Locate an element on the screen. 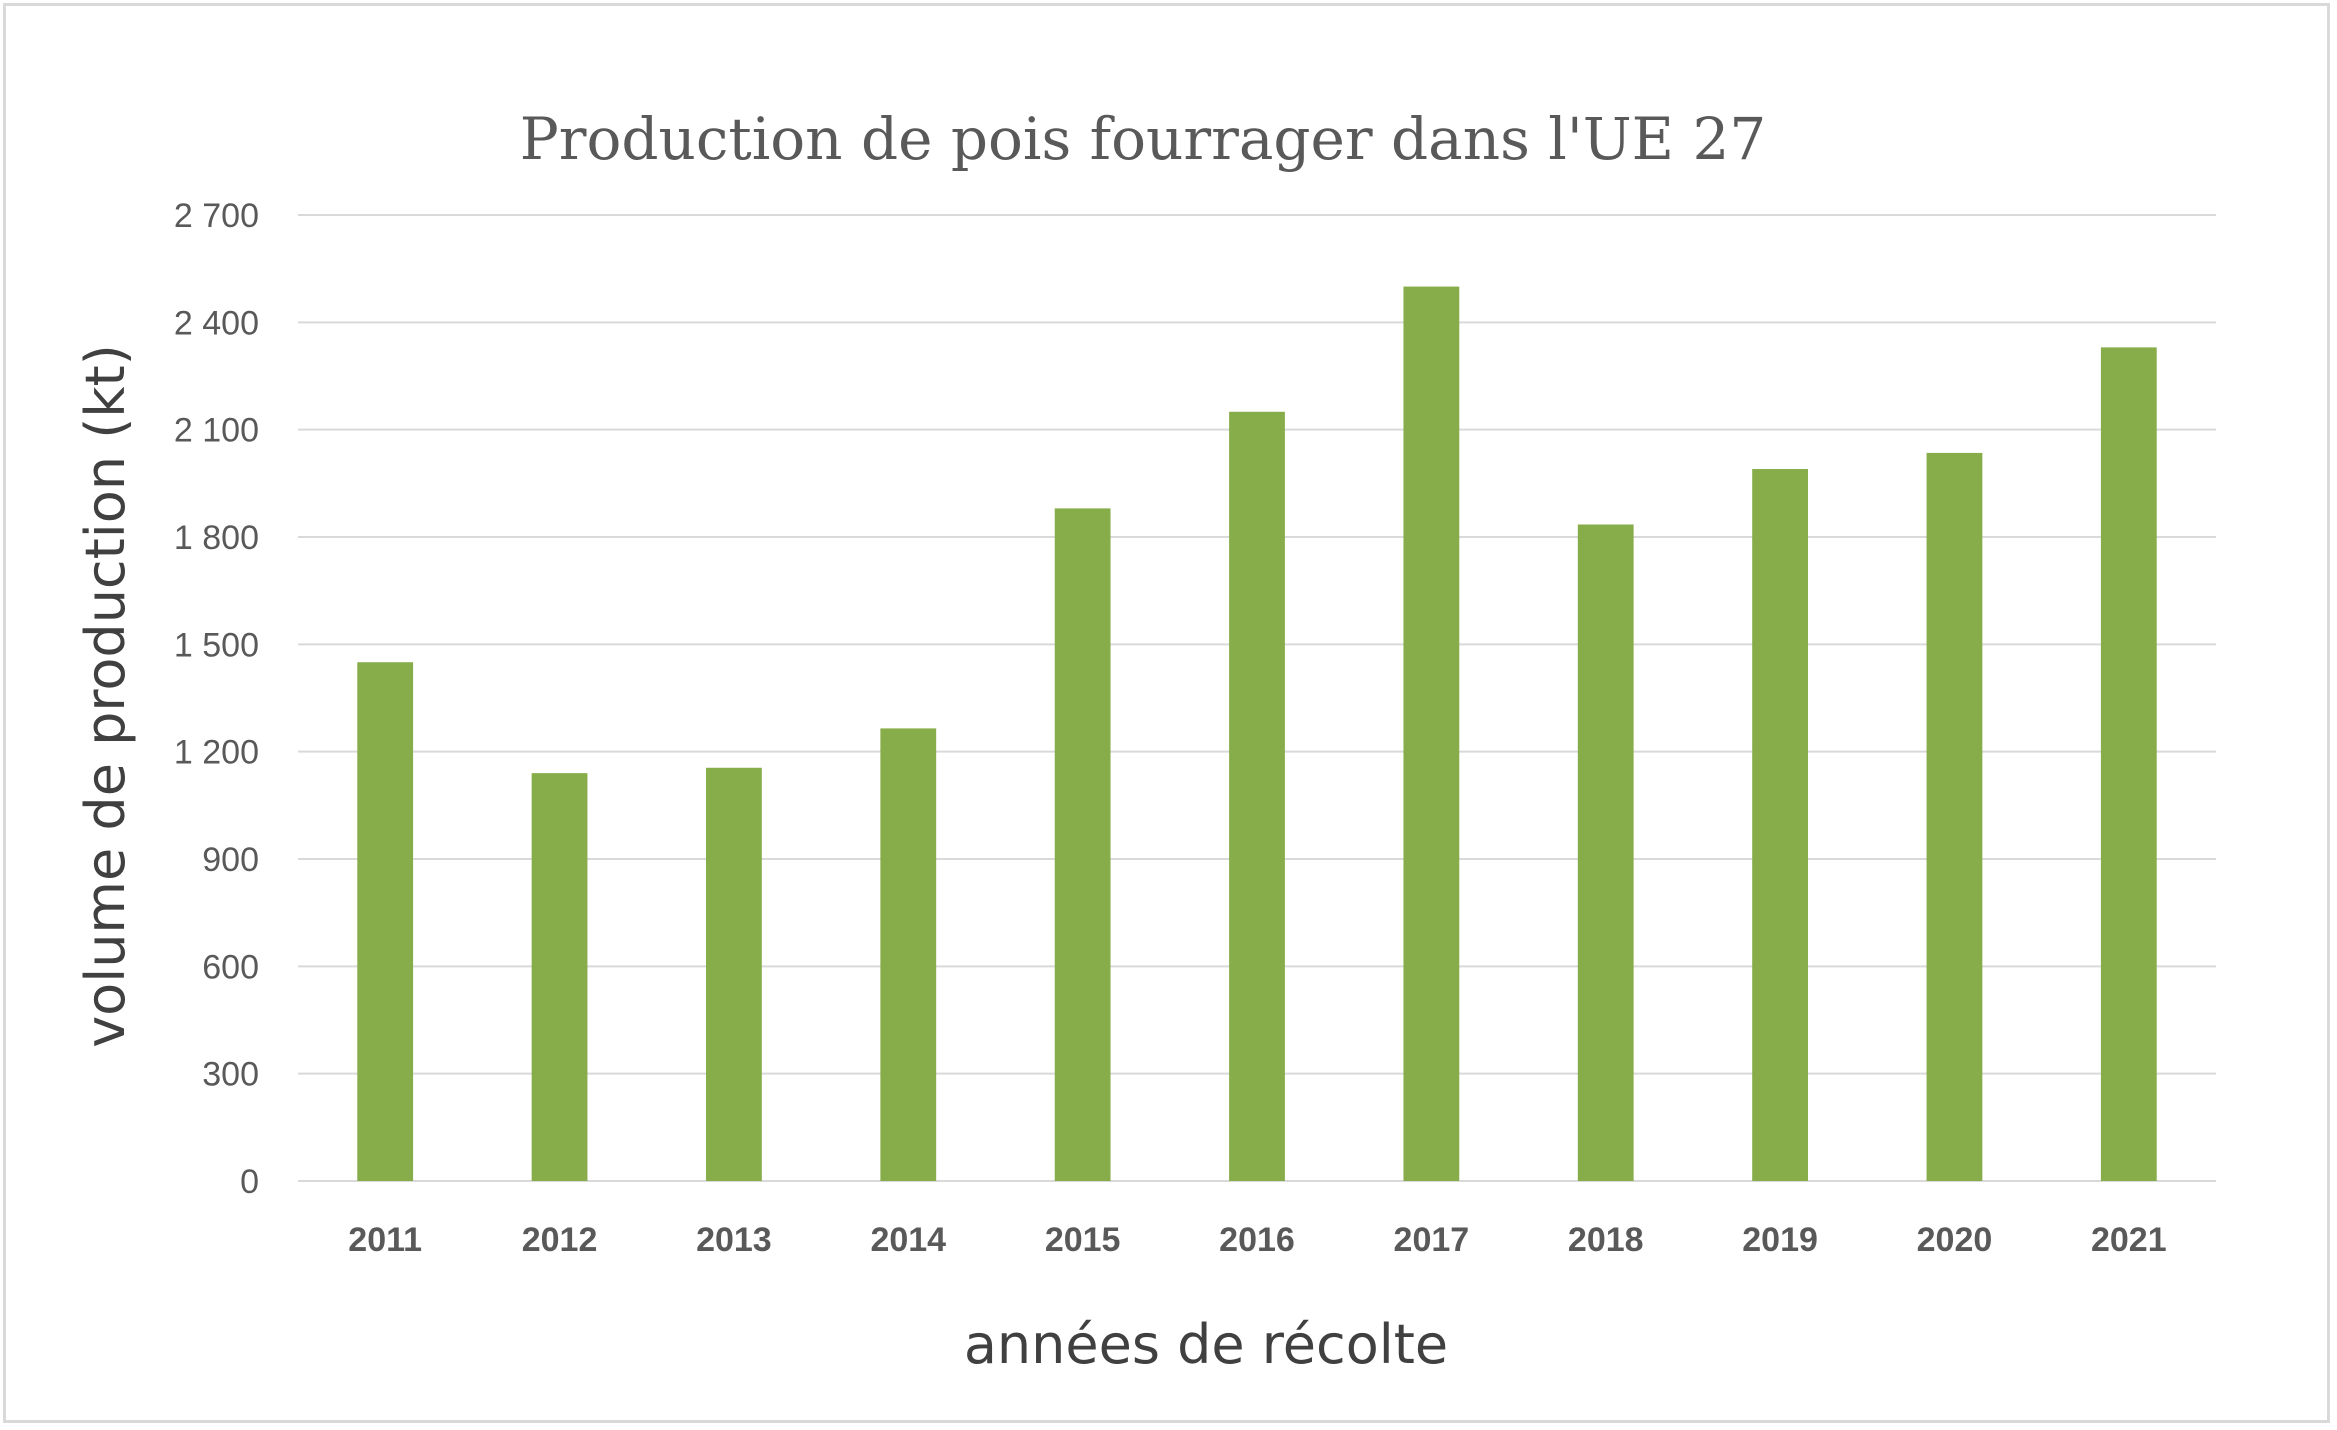 This screenshot has height=1430, width=2337. x-tick-label: 2012 is located at coordinates (560, 1240).